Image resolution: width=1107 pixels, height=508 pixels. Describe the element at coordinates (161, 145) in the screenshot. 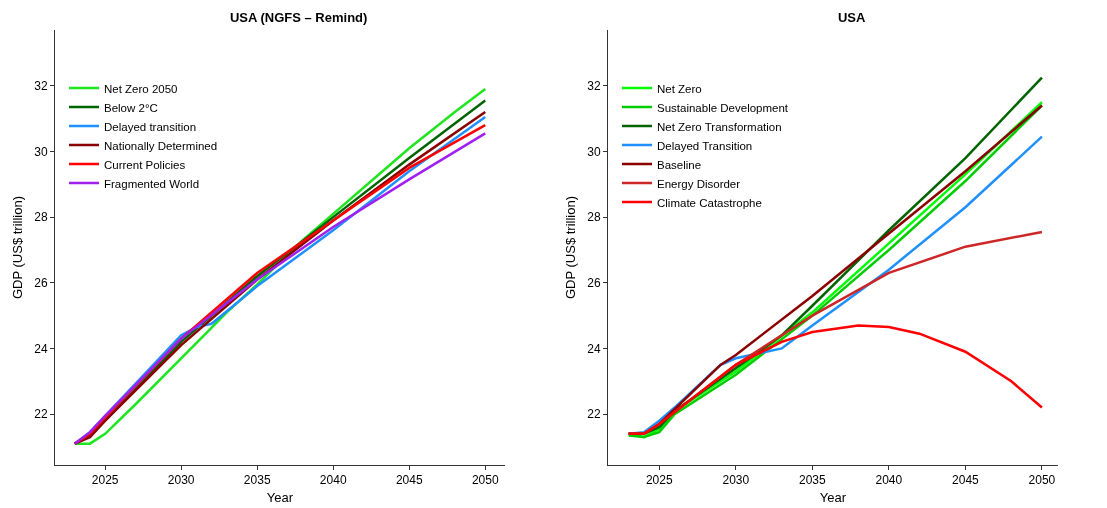

I see `legend-label: Nationally Determined` at that location.